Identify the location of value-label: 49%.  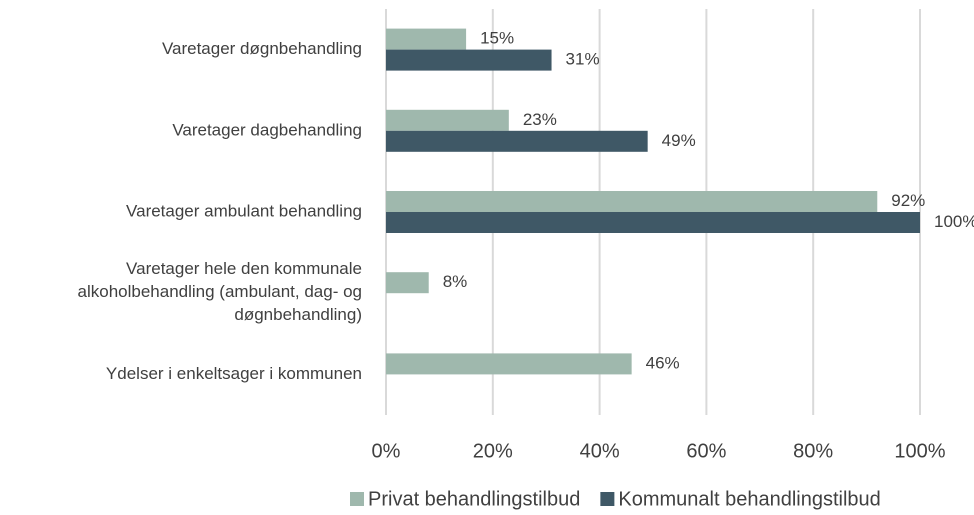
(679, 140).